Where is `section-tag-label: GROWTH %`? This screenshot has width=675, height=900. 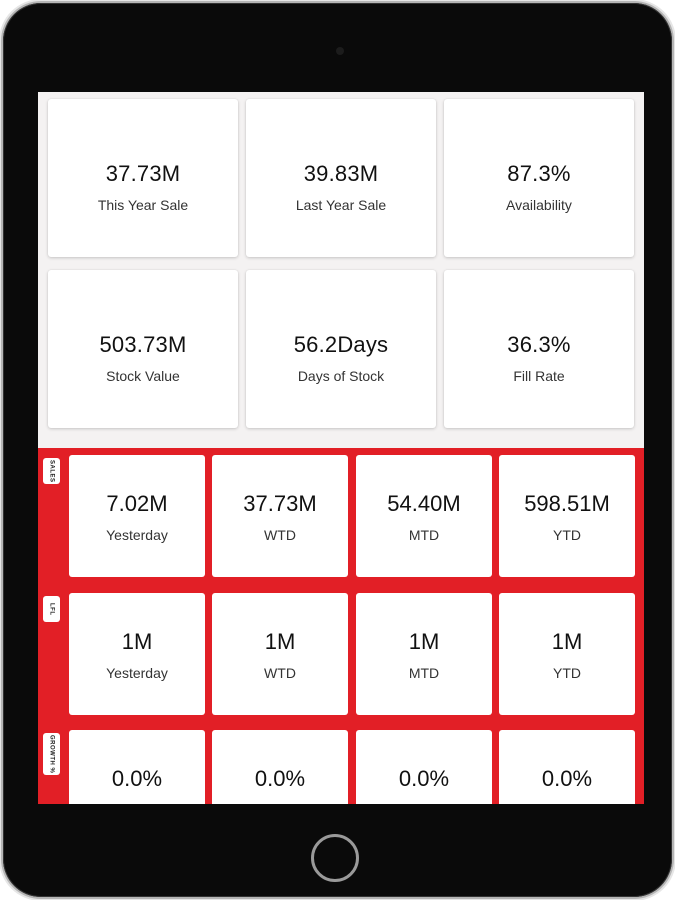
section-tag-label: GROWTH % is located at coordinates (51, 754).